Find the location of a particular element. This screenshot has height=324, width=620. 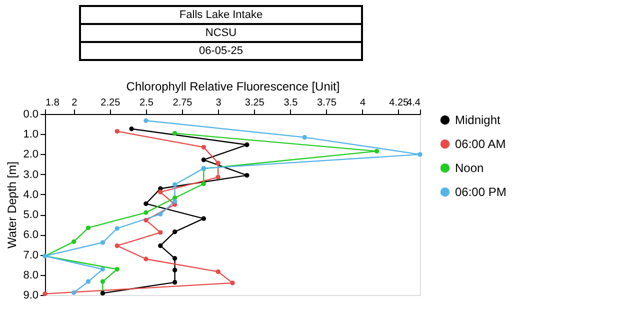

x-tick-label: 2 is located at coordinates (75, 103).